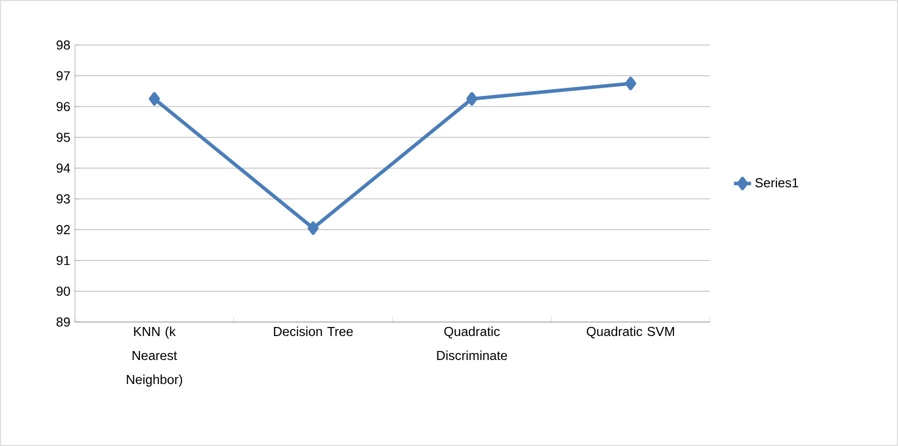 This screenshot has width=898, height=446. I want to click on y-tick-label: 89, so click(63, 322).